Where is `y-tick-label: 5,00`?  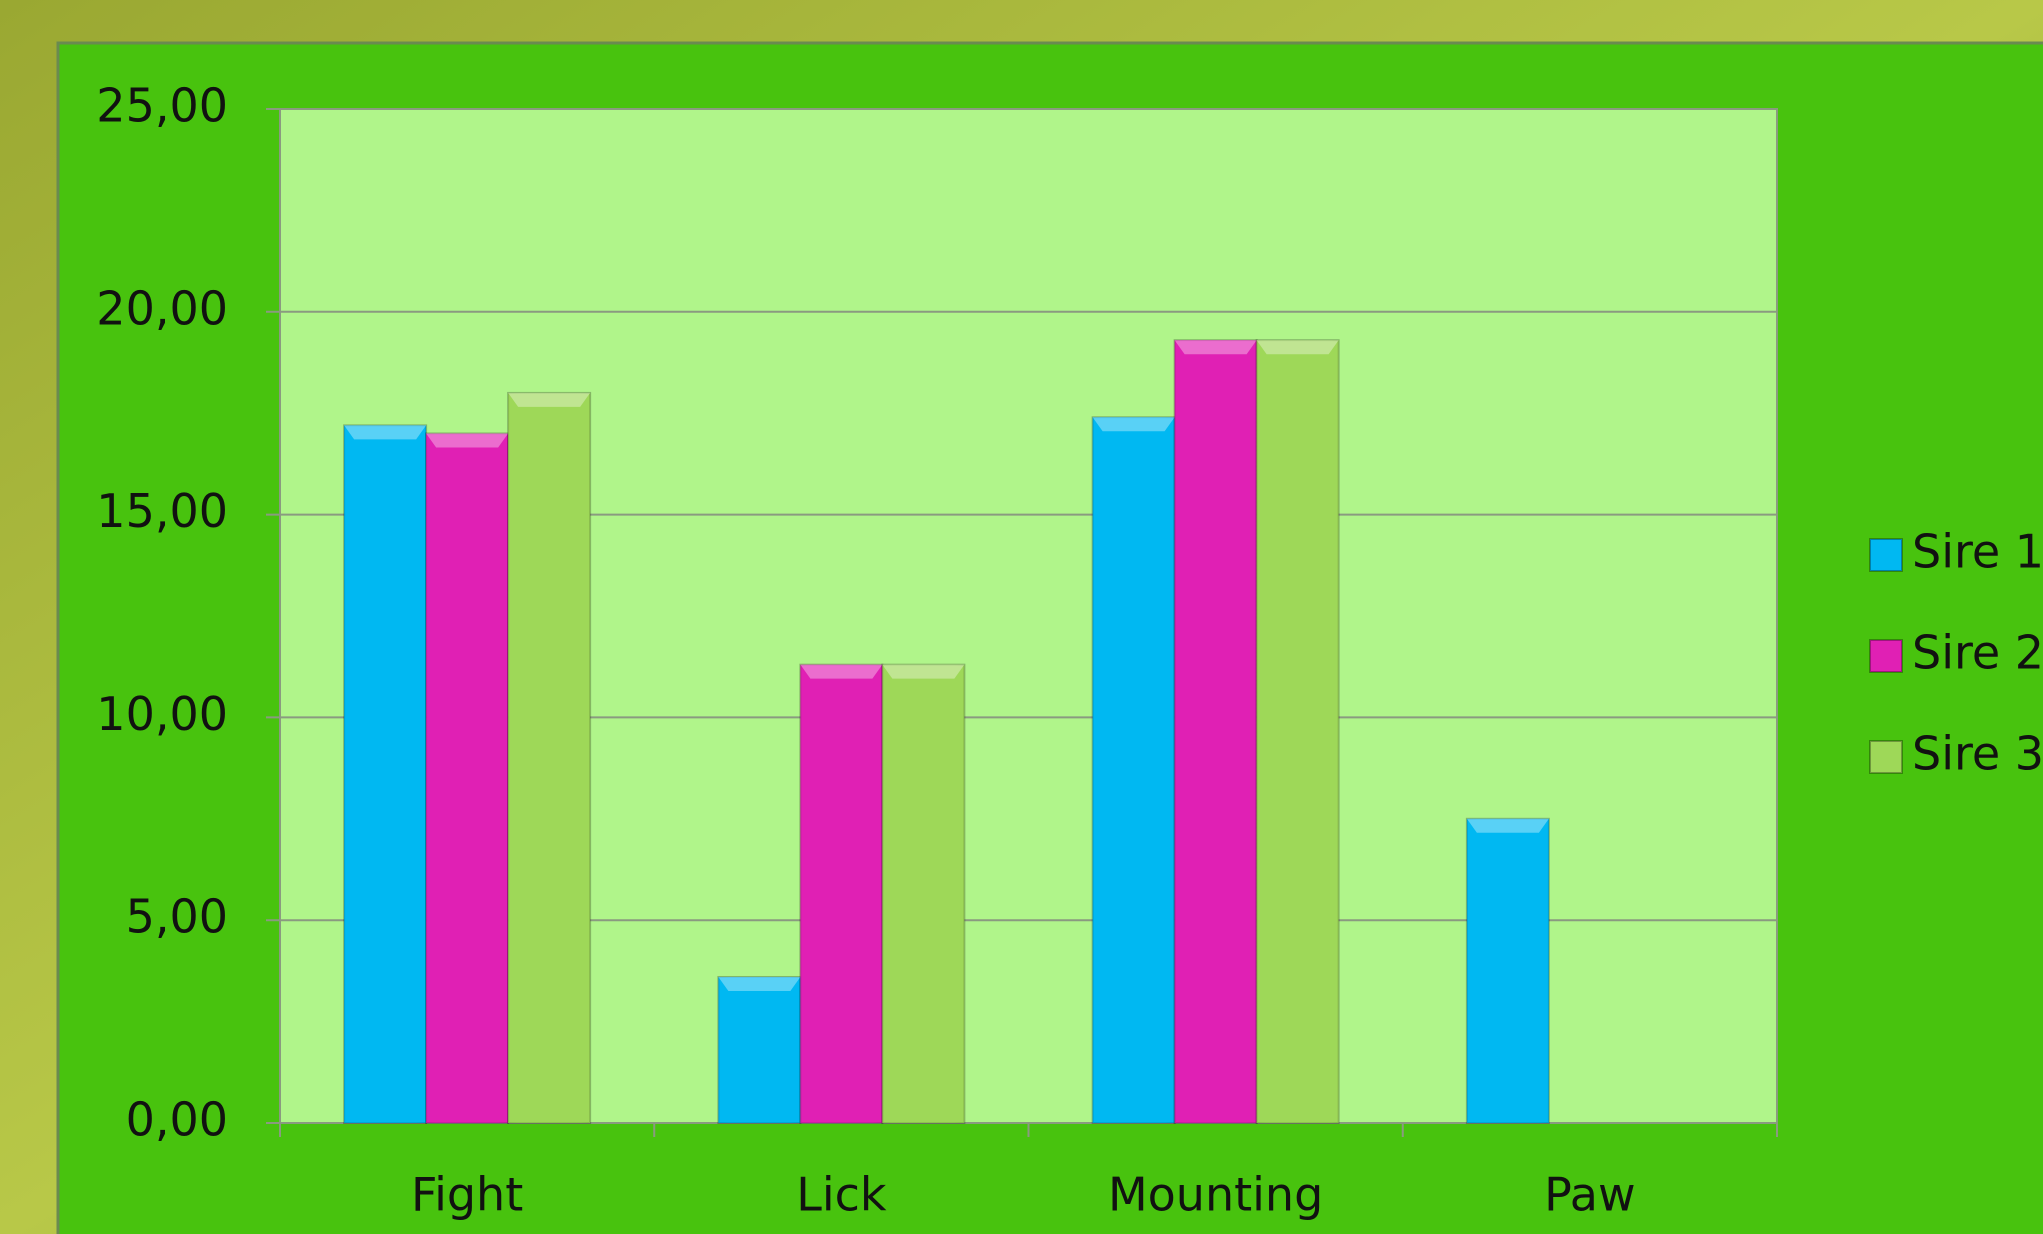
y-tick-label: 5,00 is located at coordinates (177, 917).